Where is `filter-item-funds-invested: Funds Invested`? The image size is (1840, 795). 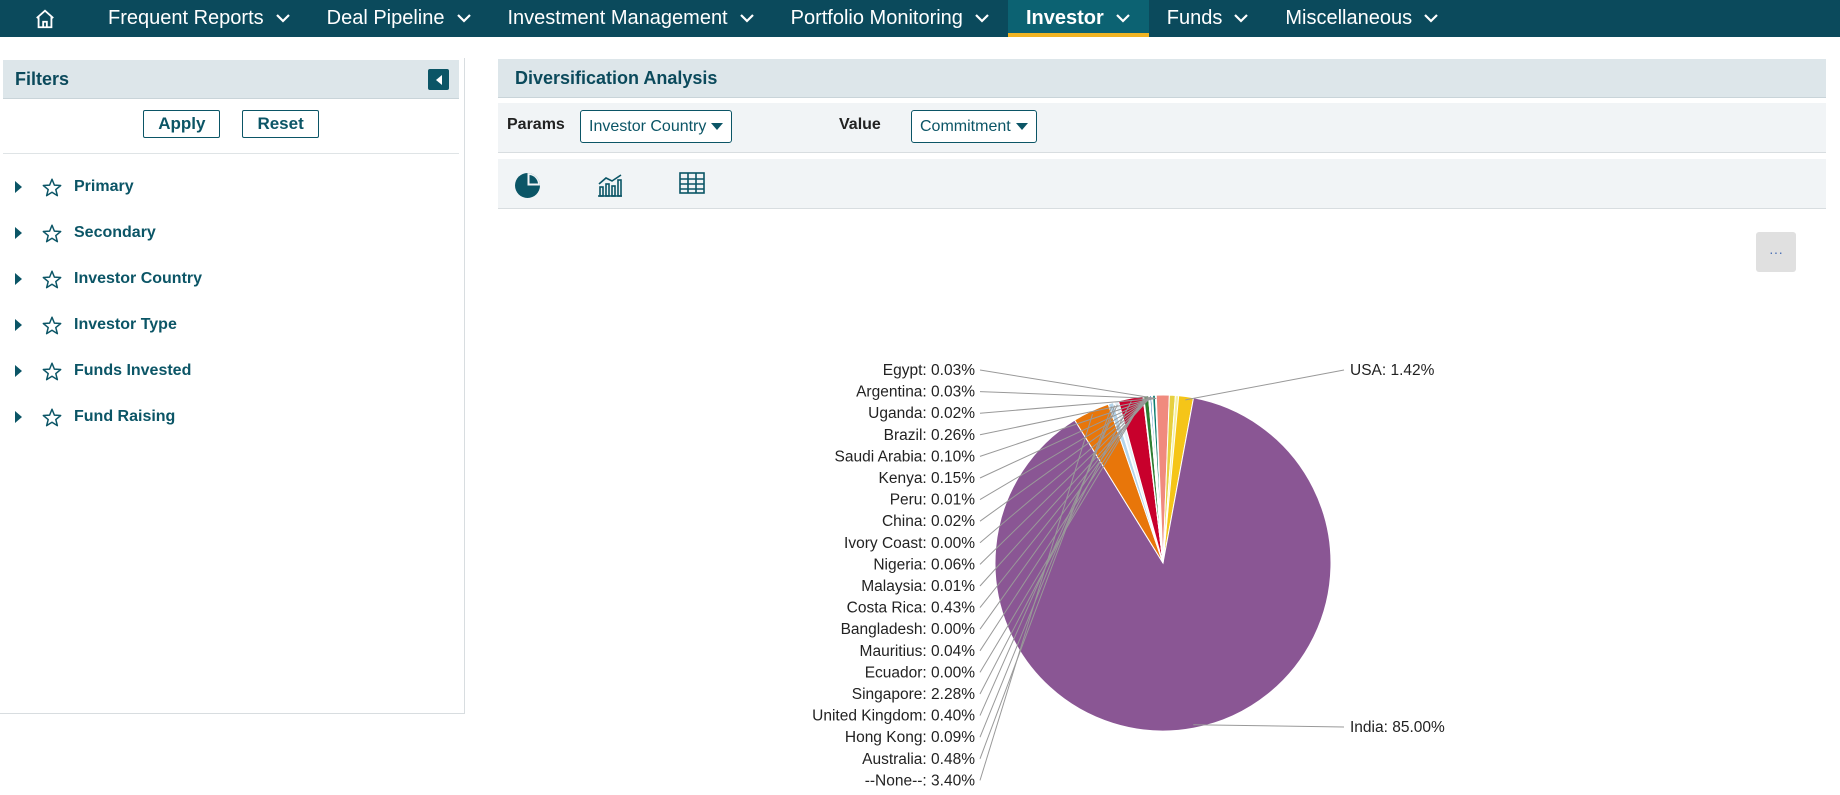
filter-item-funds-invested: Funds Invested is located at coordinates (230, 371).